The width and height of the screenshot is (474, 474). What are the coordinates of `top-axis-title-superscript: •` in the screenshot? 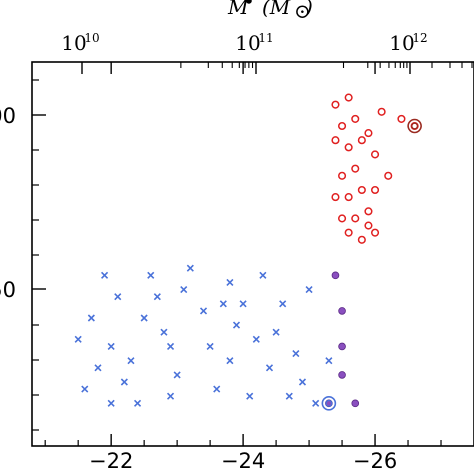 It's located at (249, 6).